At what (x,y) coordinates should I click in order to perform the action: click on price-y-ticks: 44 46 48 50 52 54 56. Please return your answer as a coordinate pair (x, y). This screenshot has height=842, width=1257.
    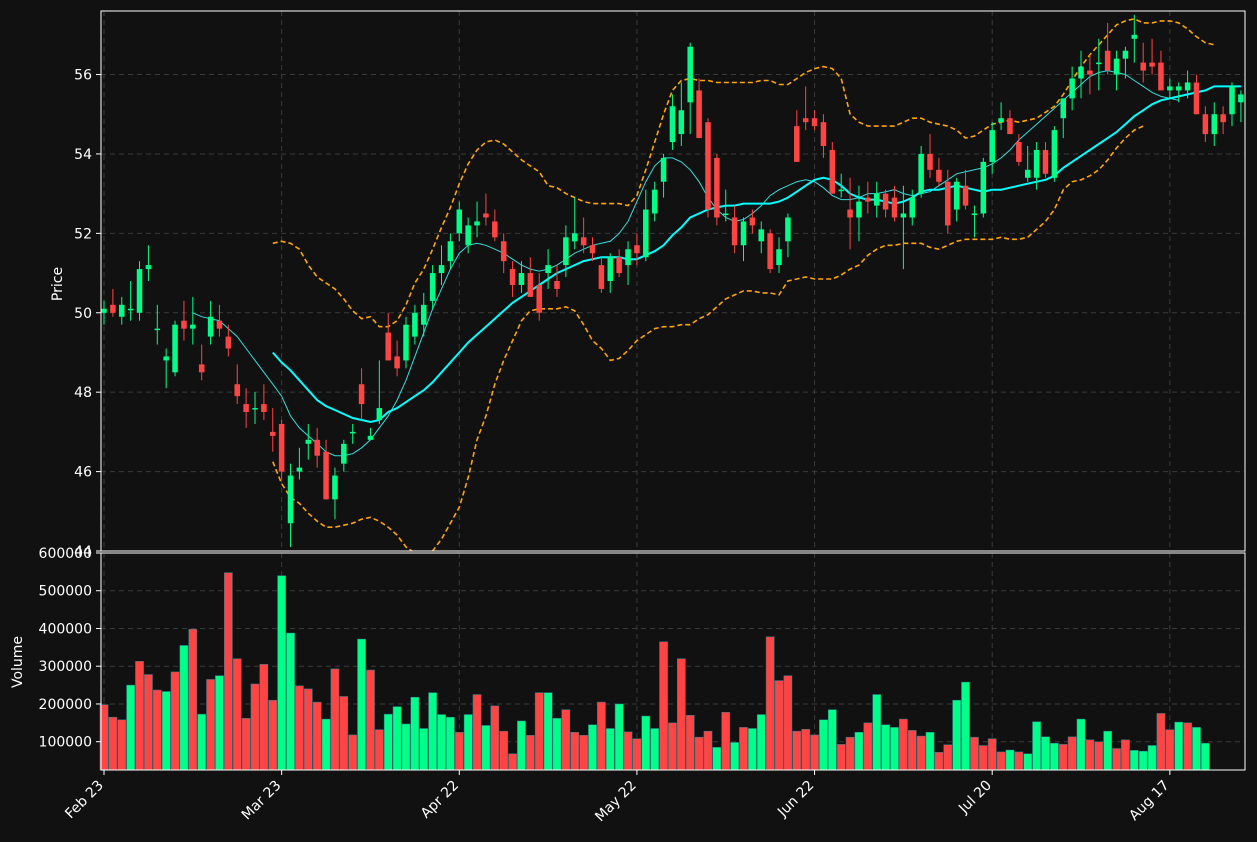
    Looking at the image, I should click on (87, 314).